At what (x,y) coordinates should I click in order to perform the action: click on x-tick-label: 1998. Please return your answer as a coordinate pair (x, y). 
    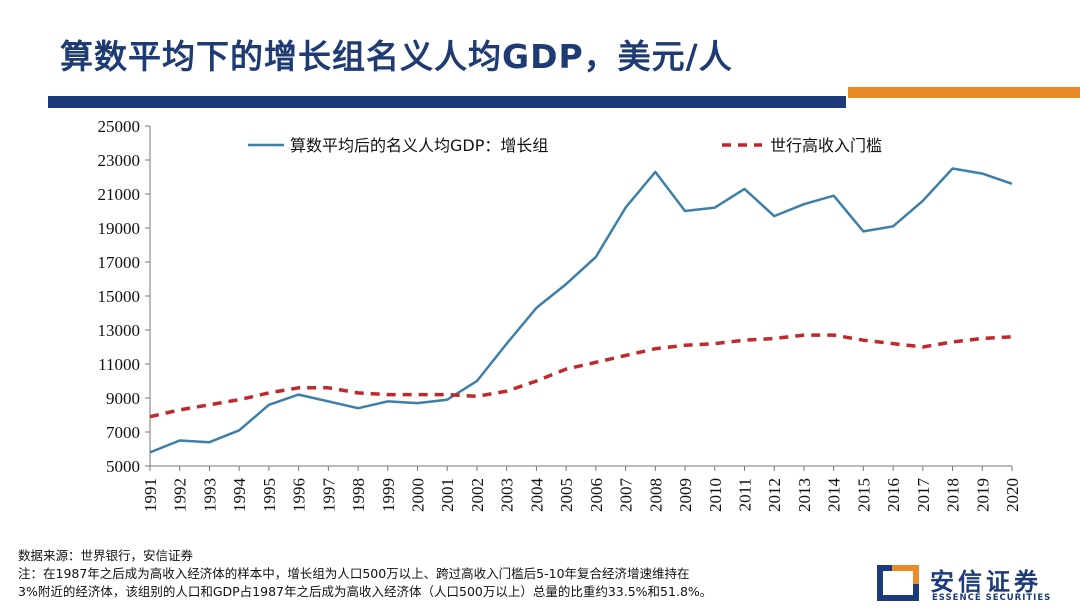
    Looking at the image, I should click on (358, 495).